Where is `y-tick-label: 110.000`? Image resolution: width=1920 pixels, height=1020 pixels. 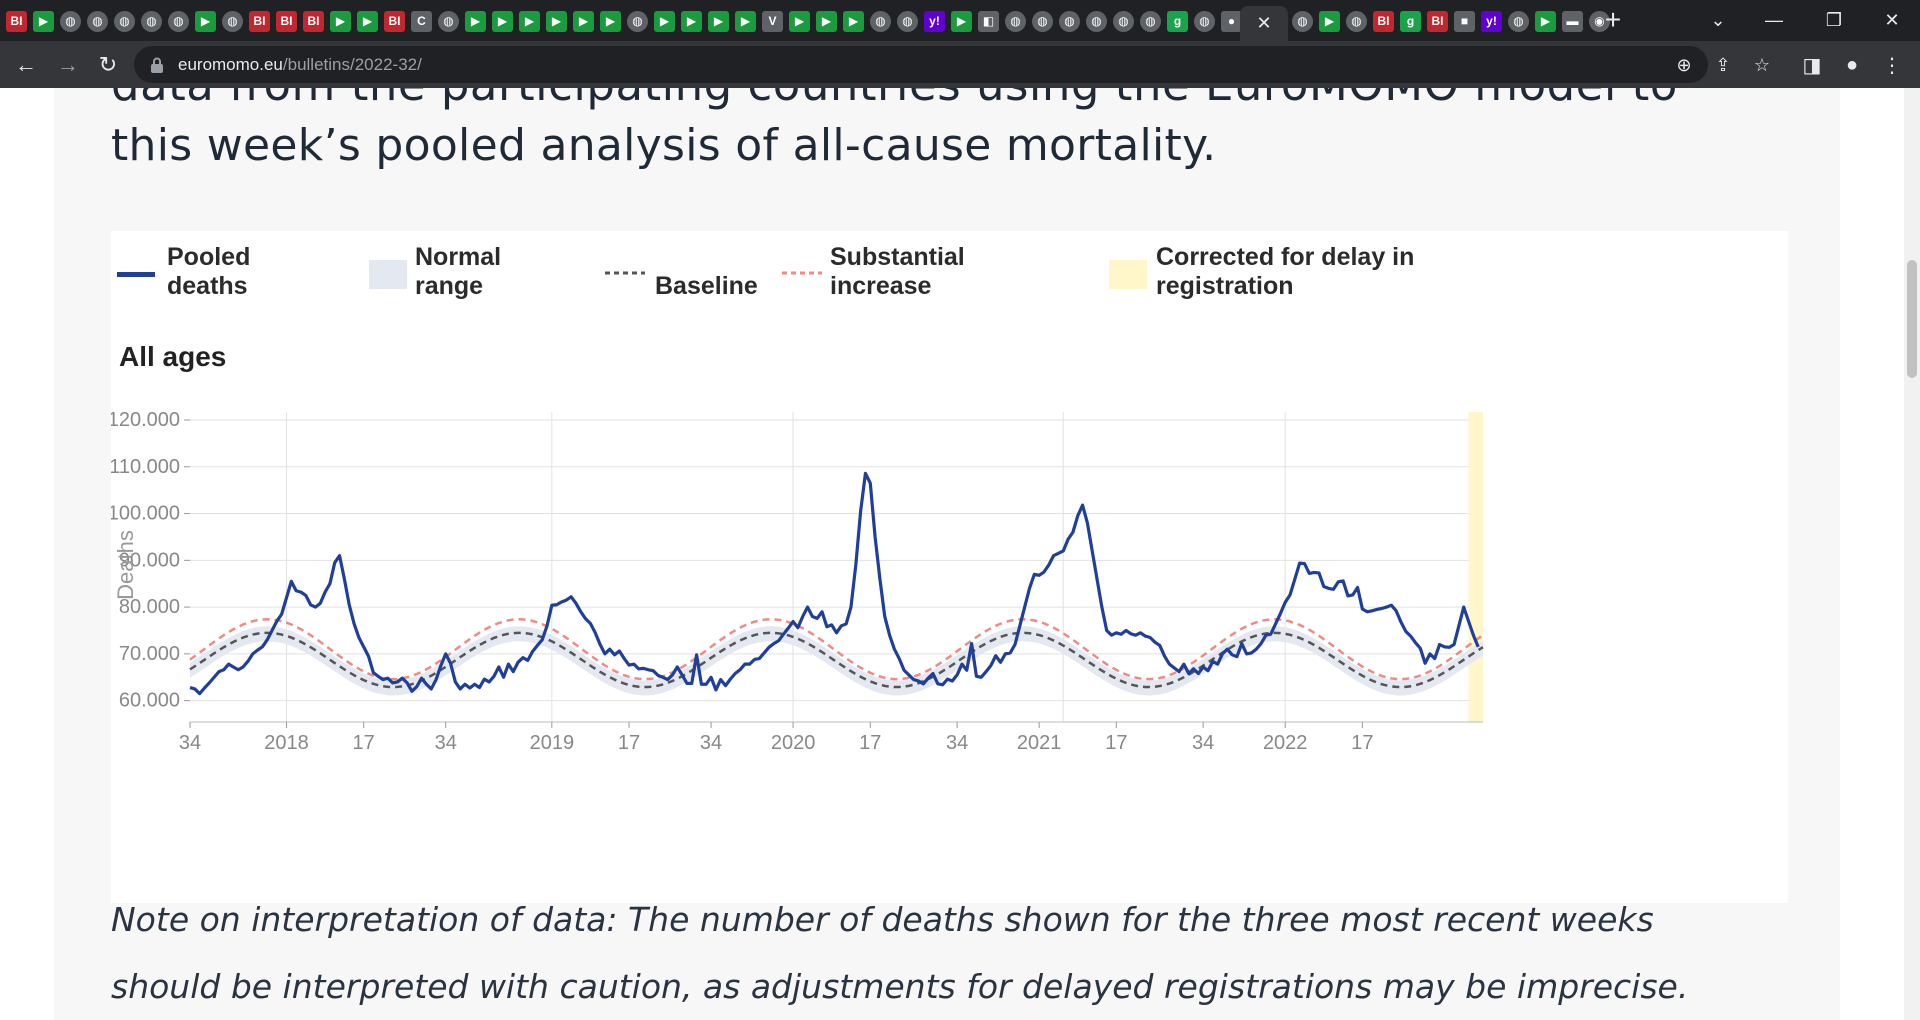 y-tick-label: 110.000 is located at coordinates (145, 467).